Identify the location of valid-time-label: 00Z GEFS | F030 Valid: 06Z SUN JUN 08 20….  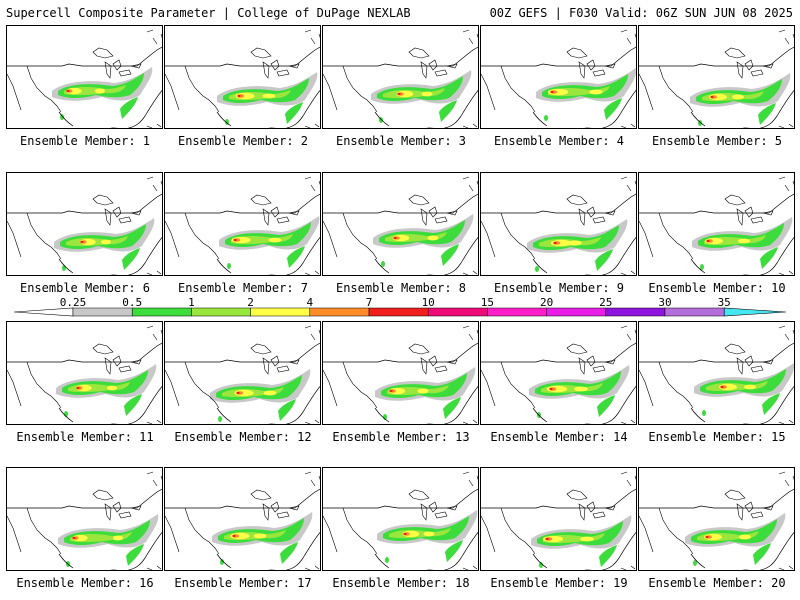
(641, 13).